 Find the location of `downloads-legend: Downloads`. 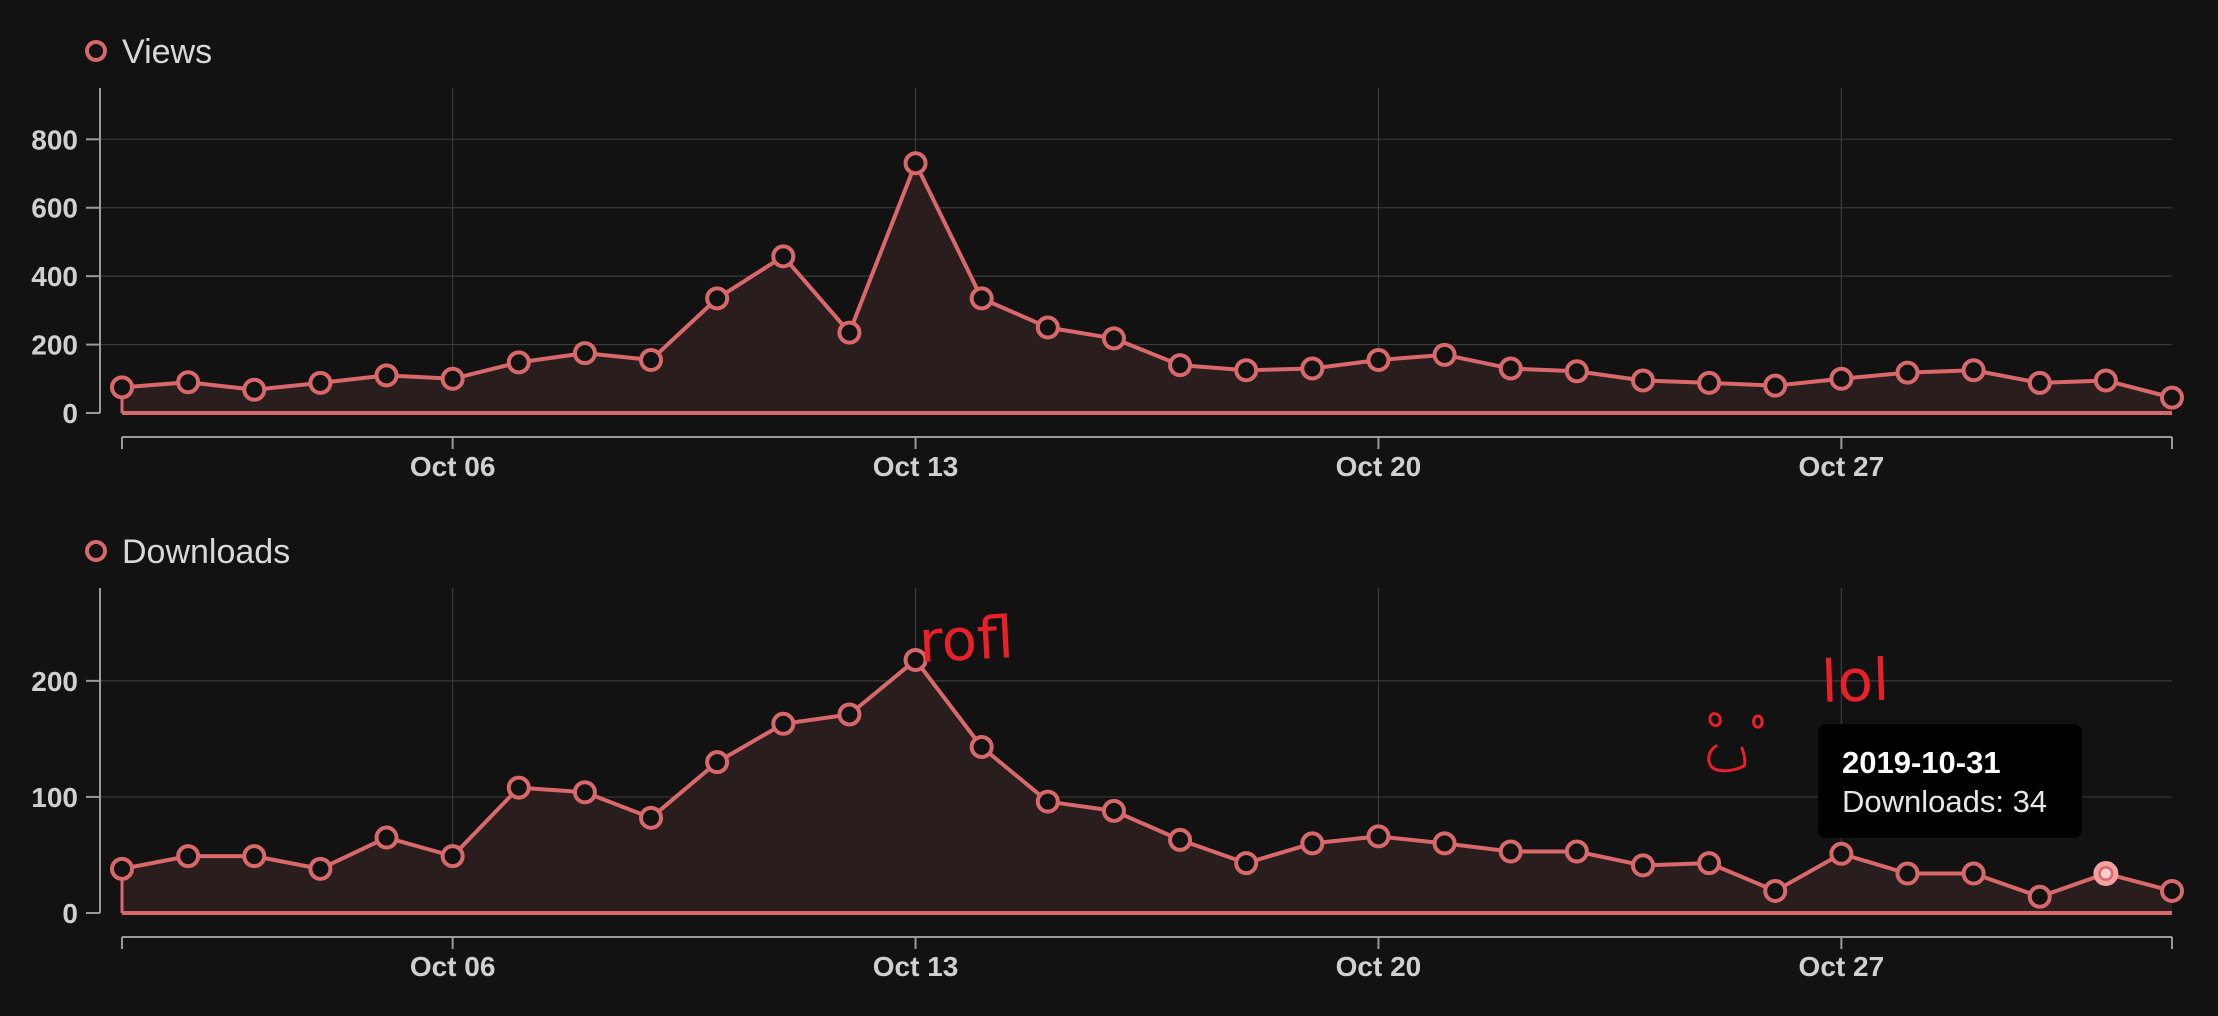

downloads-legend: Downloads is located at coordinates (187, 552).